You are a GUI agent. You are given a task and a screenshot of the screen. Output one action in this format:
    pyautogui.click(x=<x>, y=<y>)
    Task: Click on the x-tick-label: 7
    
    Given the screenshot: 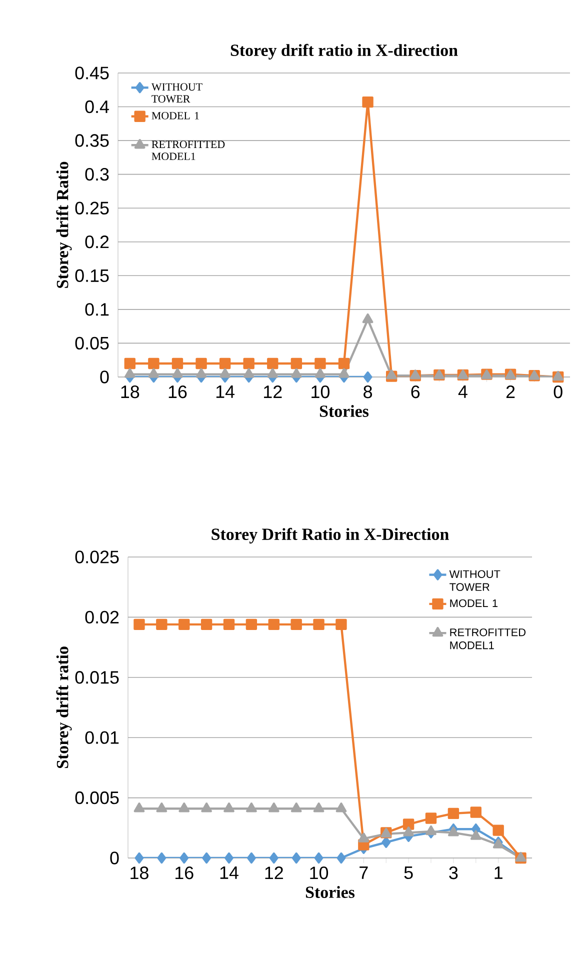 What is the action you would take?
    pyautogui.click(x=364, y=872)
    